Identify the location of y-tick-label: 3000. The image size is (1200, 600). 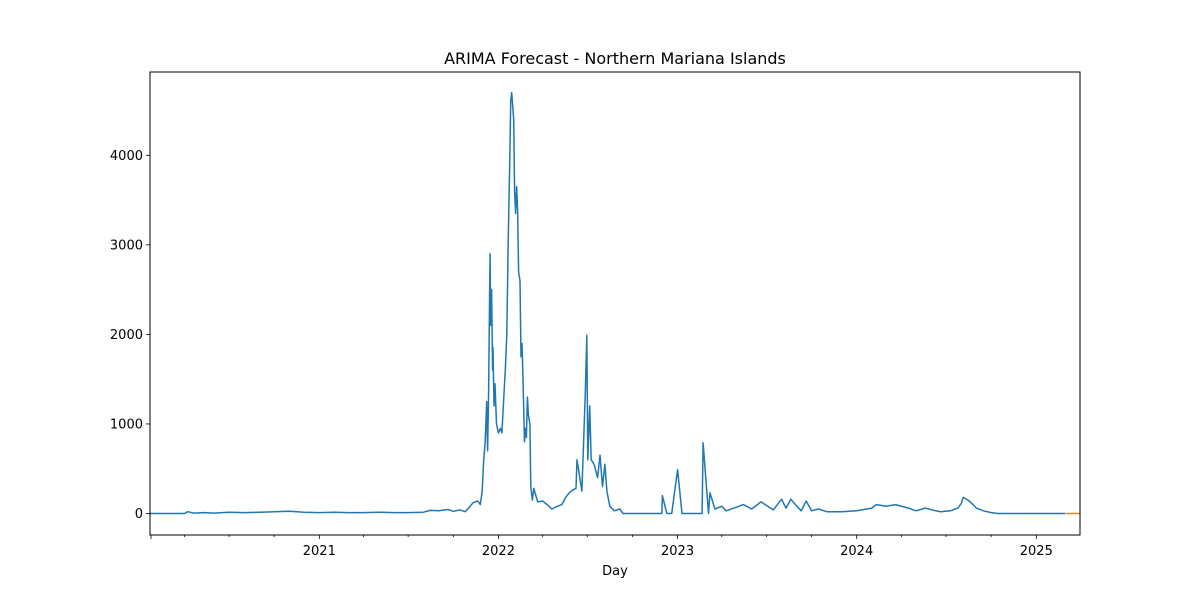
(126, 245).